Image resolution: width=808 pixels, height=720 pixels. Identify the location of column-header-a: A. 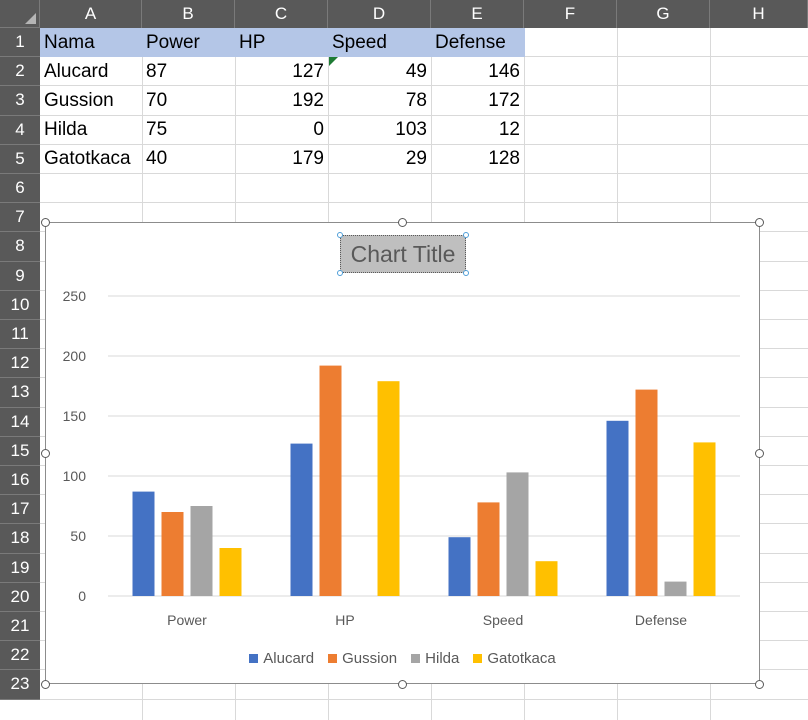
(91, 14).